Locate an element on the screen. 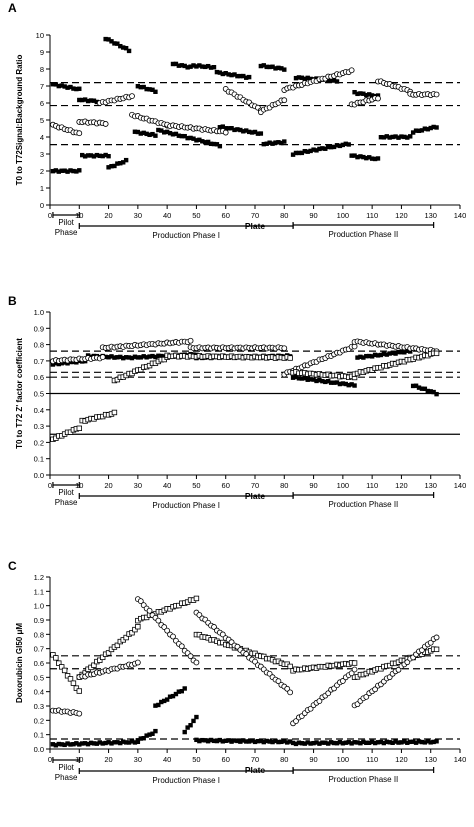  x-tick-label: 110 is located at coordinates (372, 759).